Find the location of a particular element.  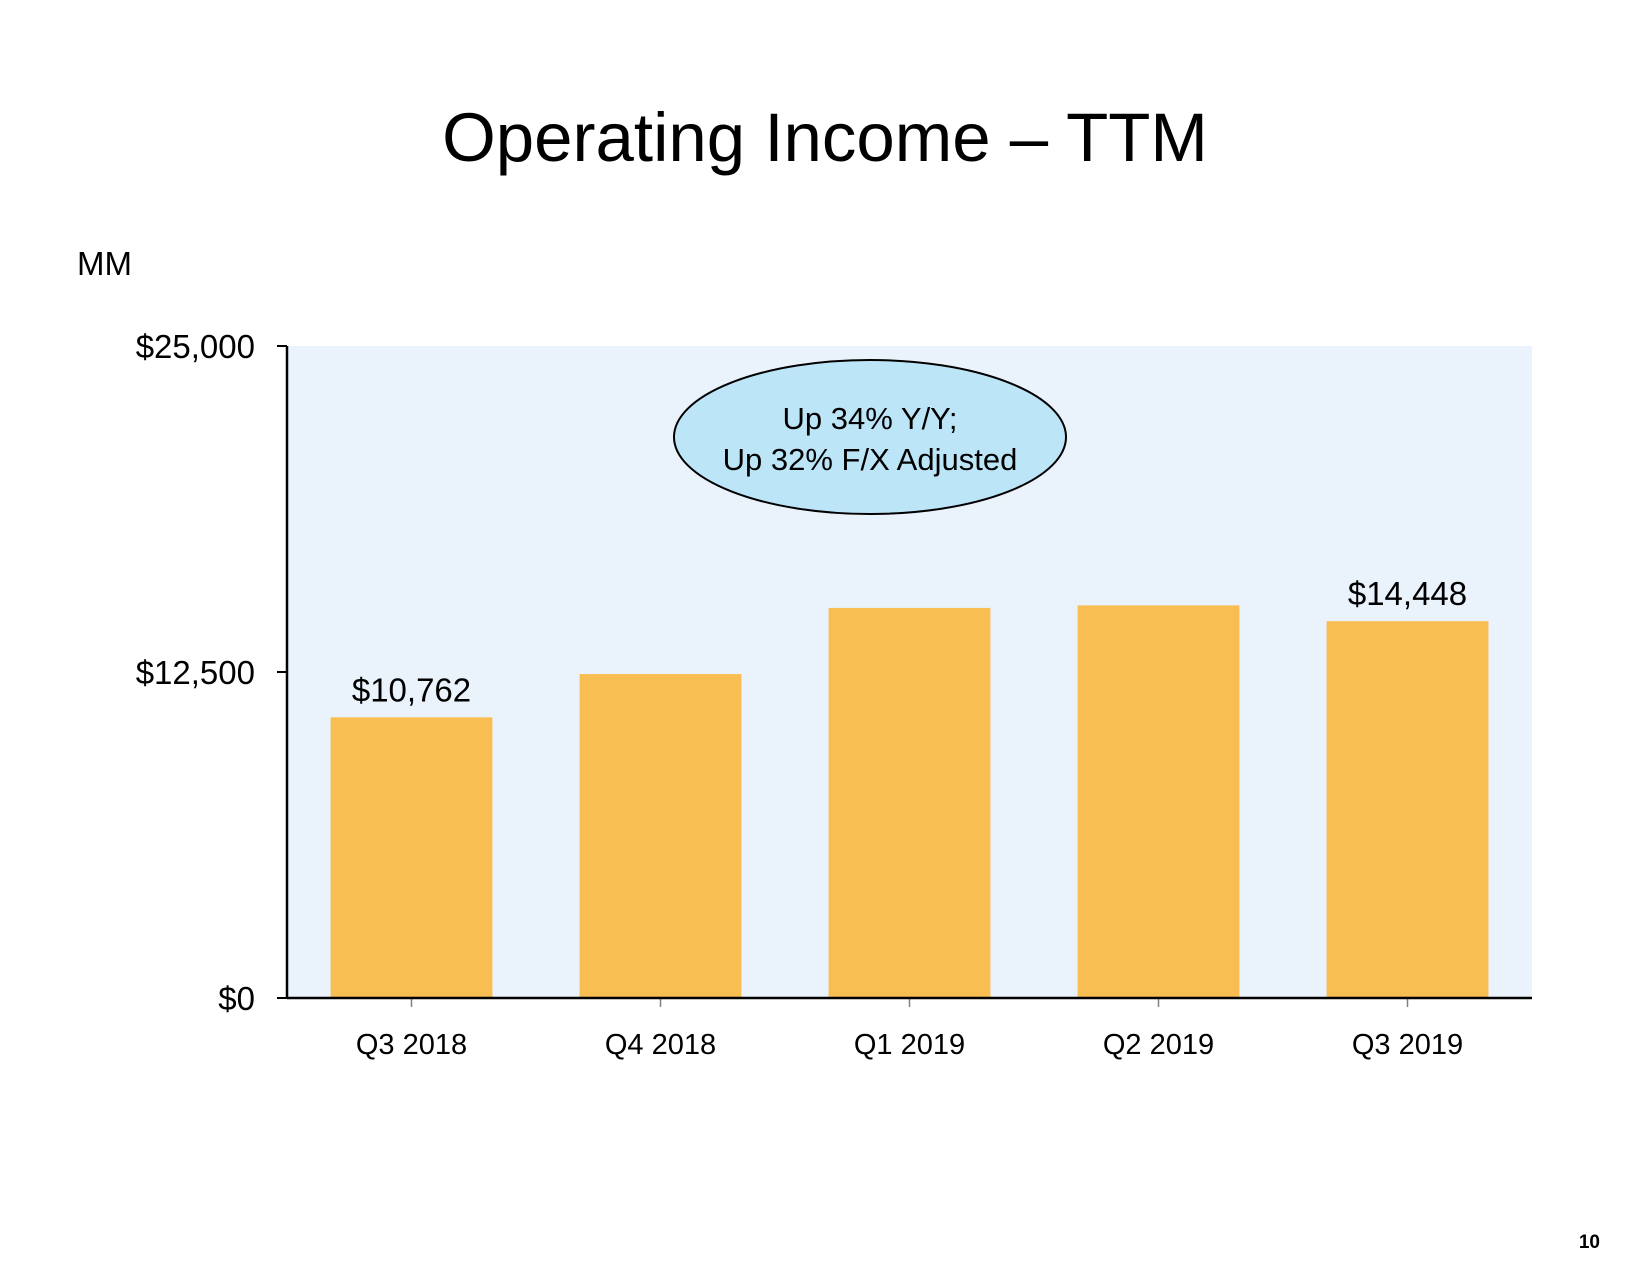

bar-q1-2019 is located at coordinates (909, 802).